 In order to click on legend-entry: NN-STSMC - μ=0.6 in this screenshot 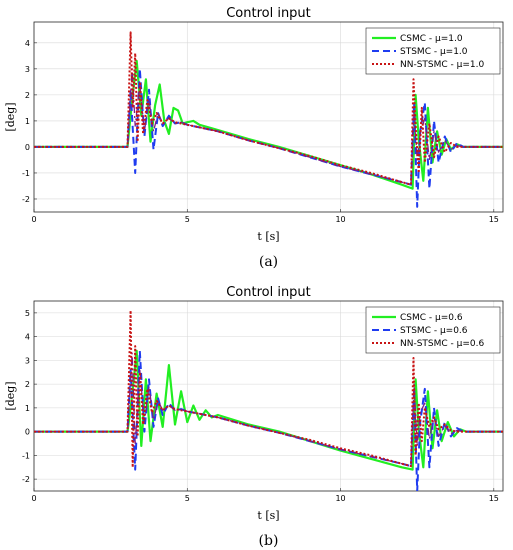, I will do `click(442, 344)`.